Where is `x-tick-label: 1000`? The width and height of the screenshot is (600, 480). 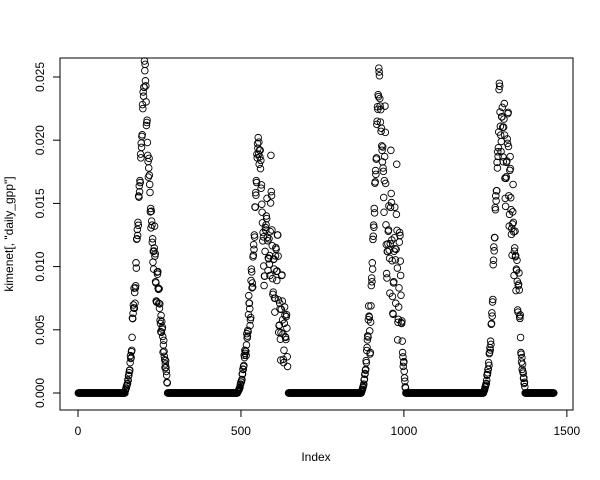 x-tick-label: 1000 is located at coordinates (404, 431).